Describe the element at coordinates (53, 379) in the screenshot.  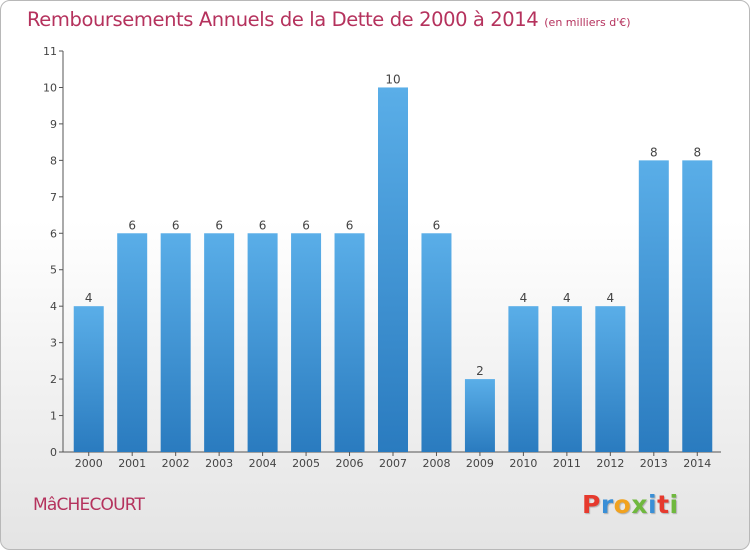
I see `y-tick-label: 2` at that location.